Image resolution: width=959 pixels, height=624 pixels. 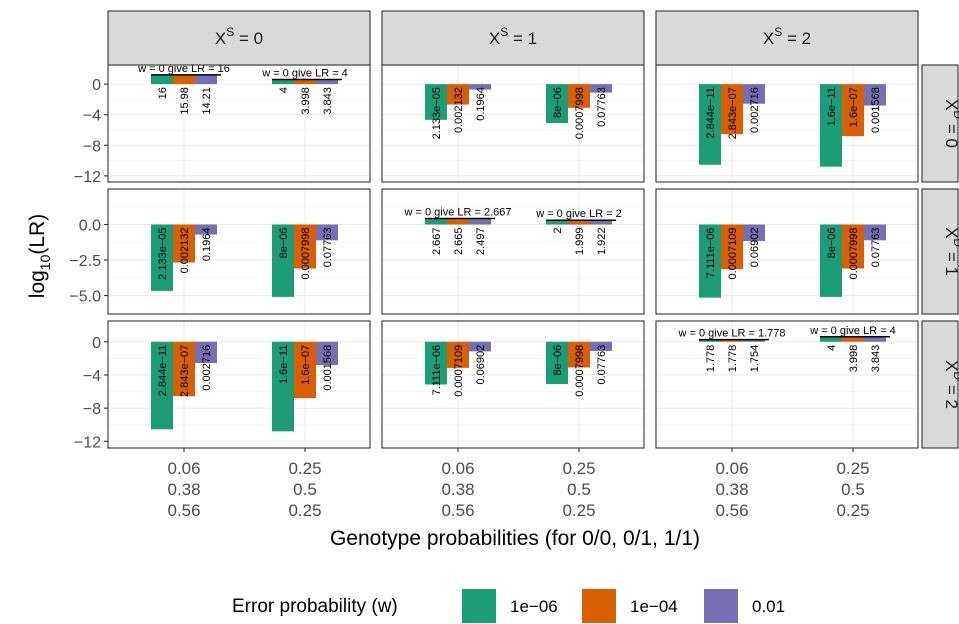 What do you see at coordinates (315, 606) in the screenshot?
I see `legend-title: Error probability (w)` at bounding box center [315, 606].